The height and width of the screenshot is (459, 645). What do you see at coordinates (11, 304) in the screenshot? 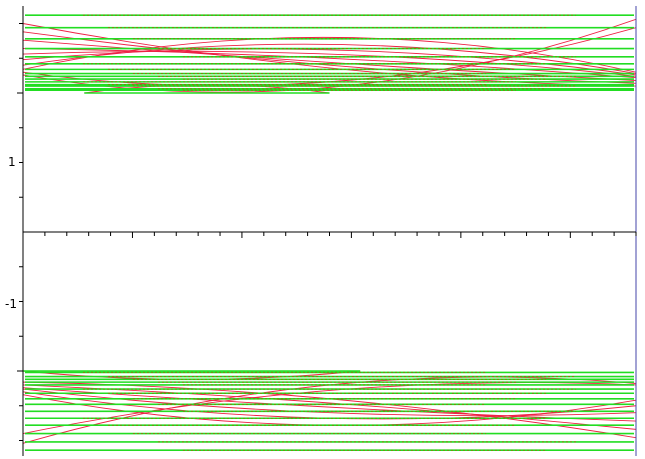
I see `y-tick-label-minus-1: -1` at bounding box center [11, 304].